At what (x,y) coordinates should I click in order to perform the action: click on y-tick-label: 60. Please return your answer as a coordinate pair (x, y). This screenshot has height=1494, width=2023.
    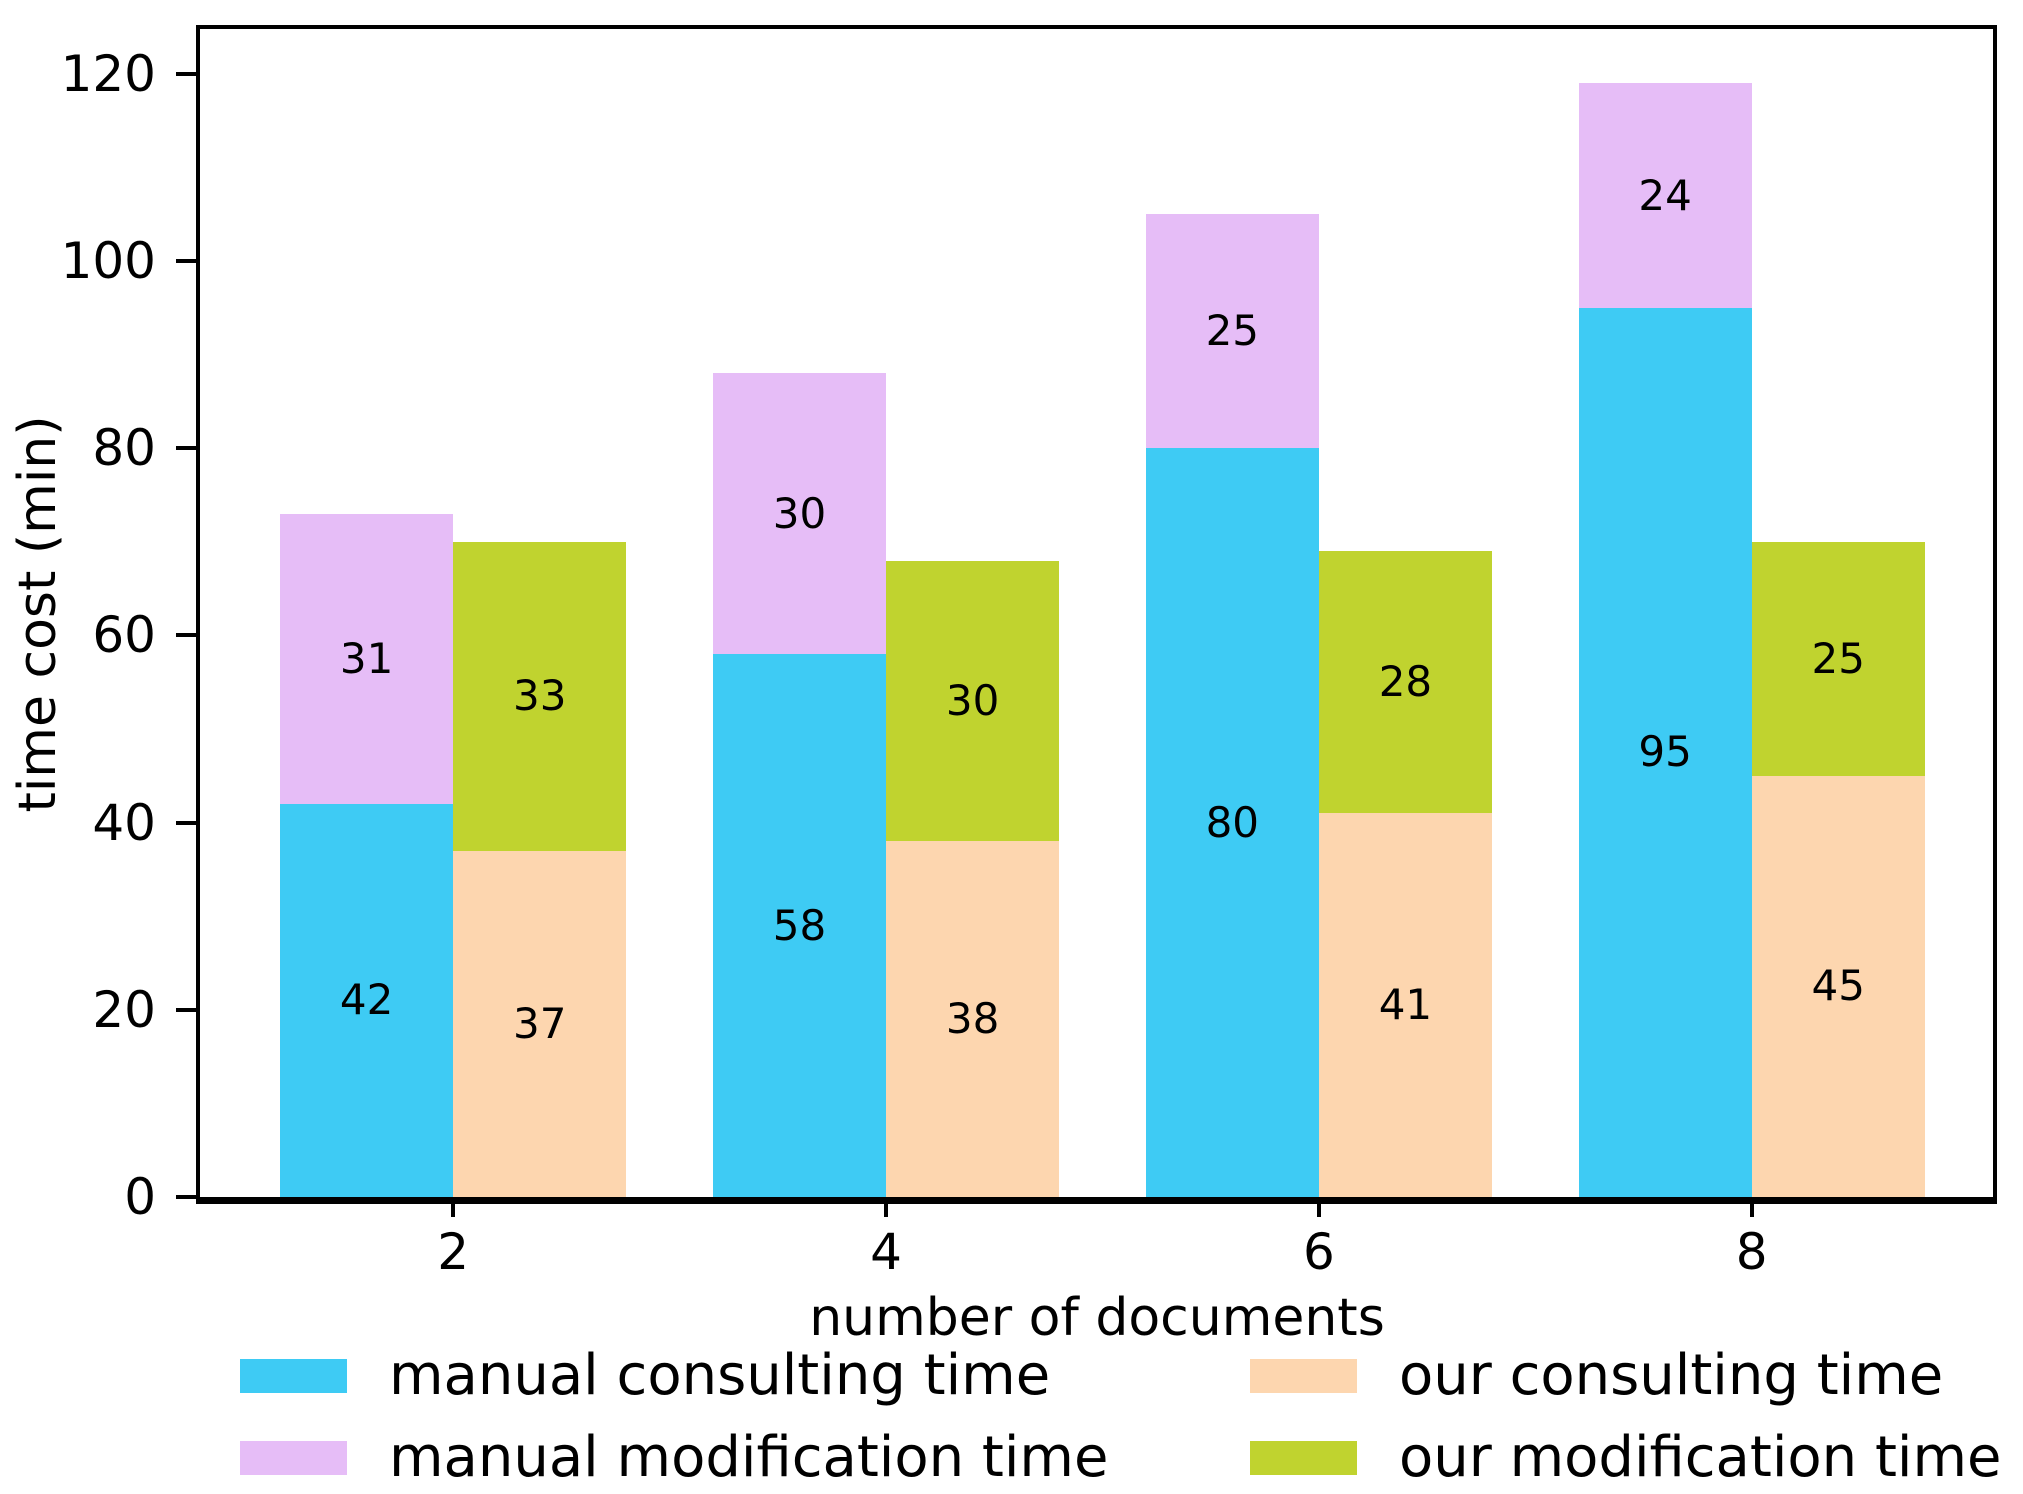
    Looking at the image, I should click on (124, 635).